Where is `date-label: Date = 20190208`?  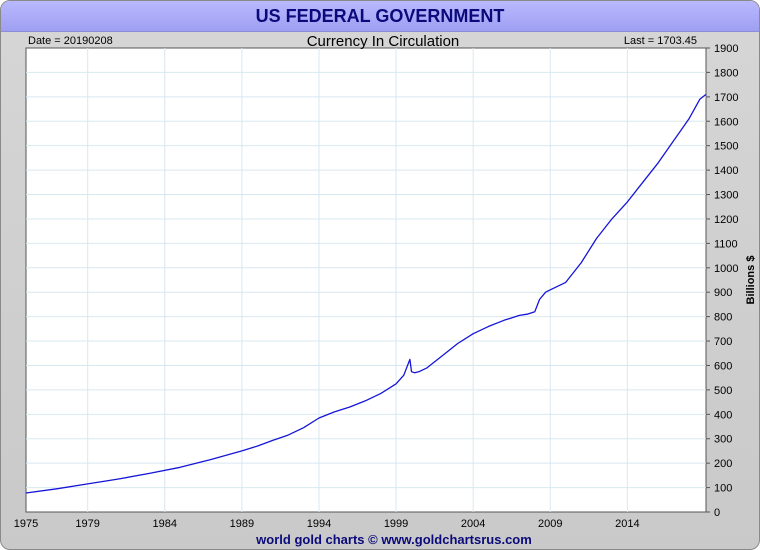 date-label: Date = 20190208 is located at coordinates (70, 41).